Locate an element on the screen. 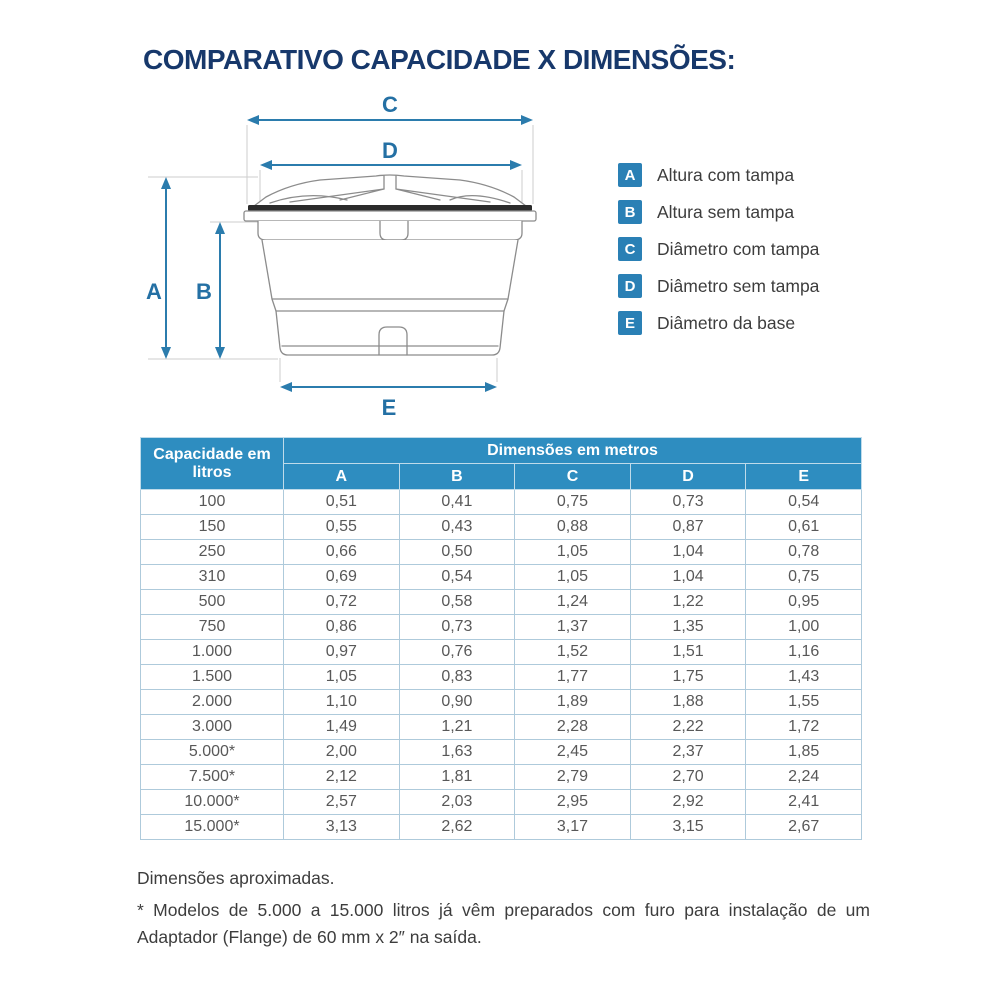  legend-item-e: E Diâmetro da base is located at coordinates (718, 323).